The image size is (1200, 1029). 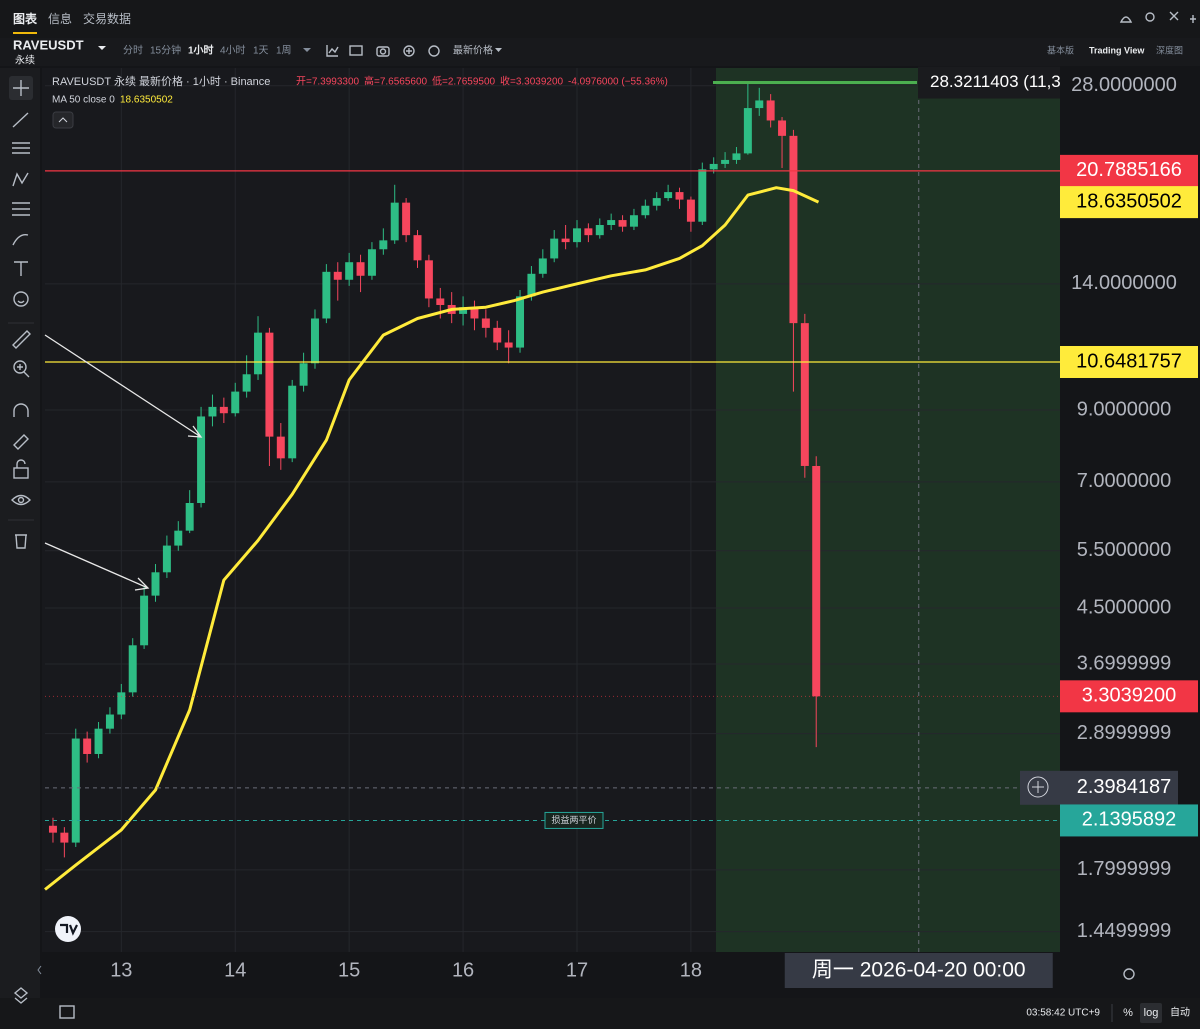 What do you see at coordinates (1129, 170) in the screenshot?
I see `level-label: 20.7885166` at bounding box center [1129, 170].